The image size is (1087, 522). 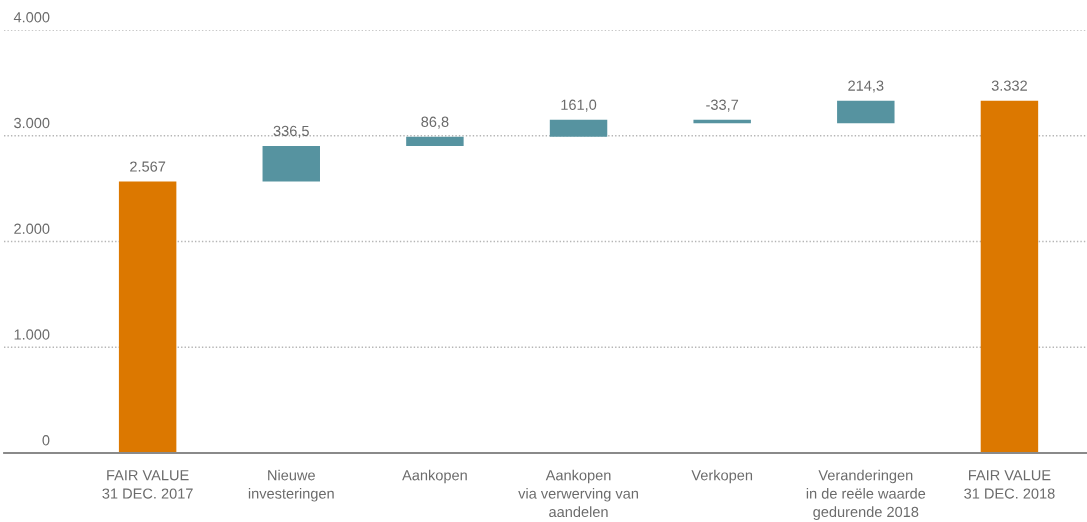 I want to click on data-label: 86,8, so click(x=435, y=122).